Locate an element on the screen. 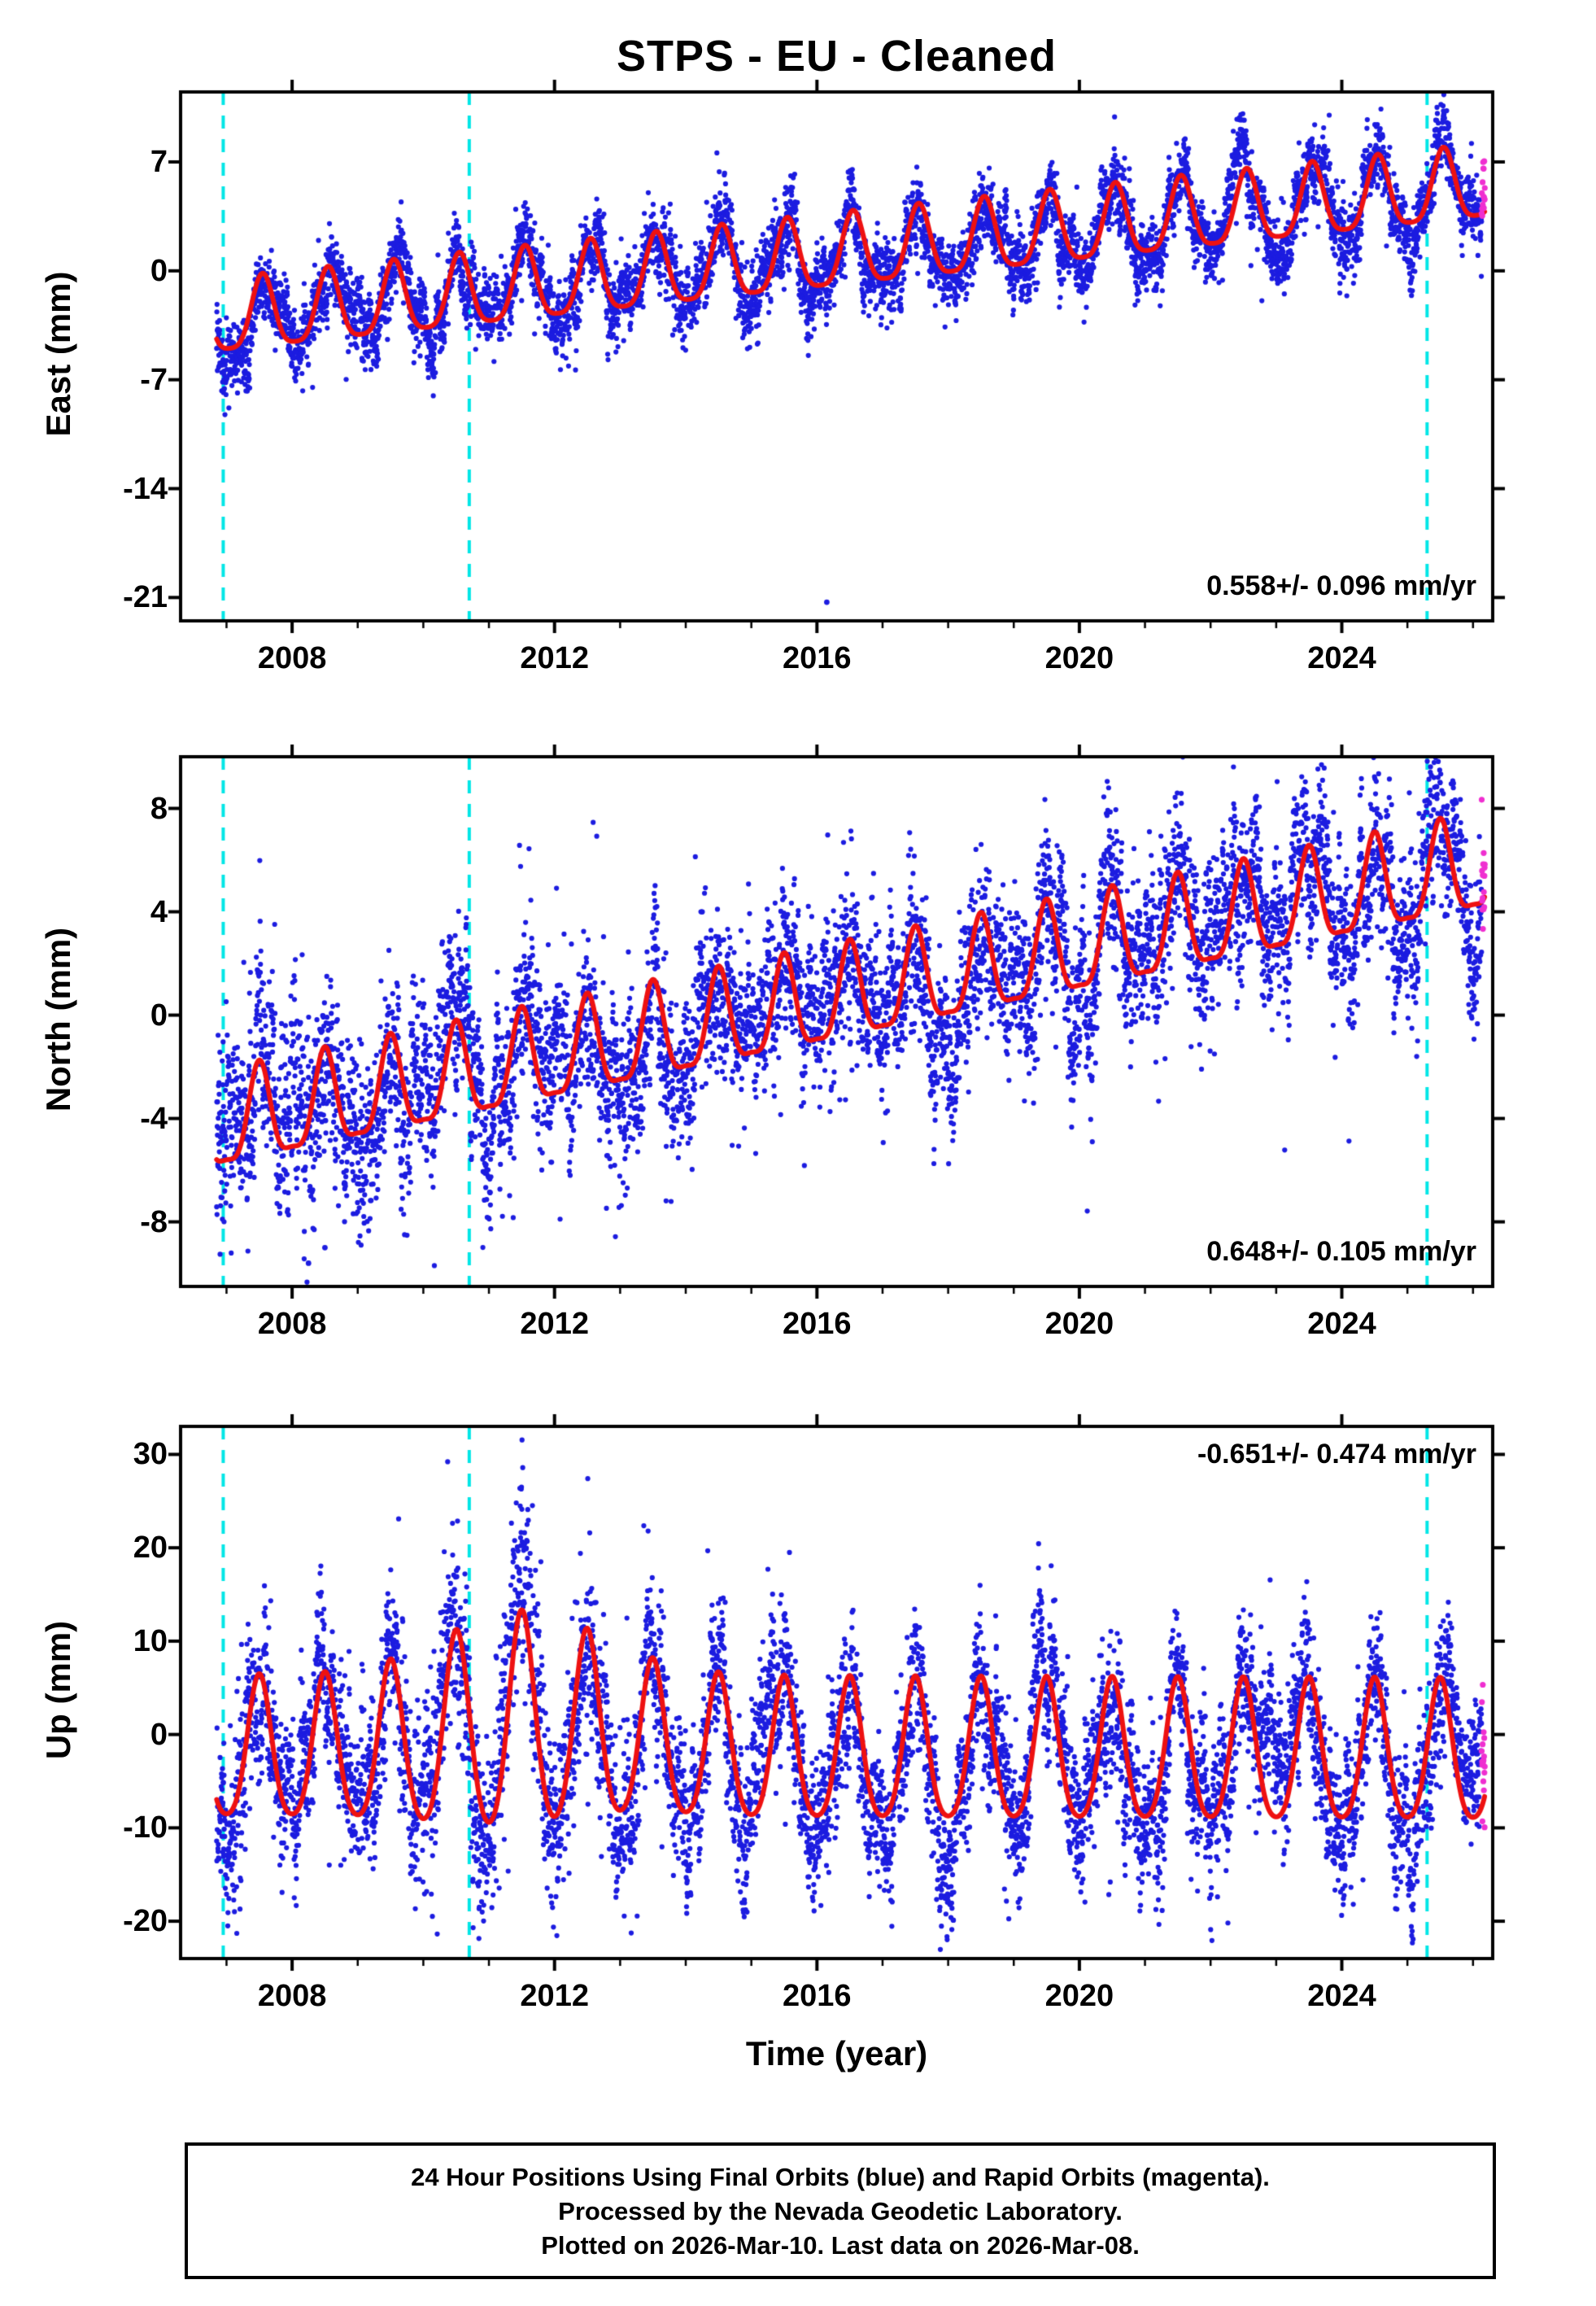  y-tick-label: 4 is located at coordinates (159, 912).